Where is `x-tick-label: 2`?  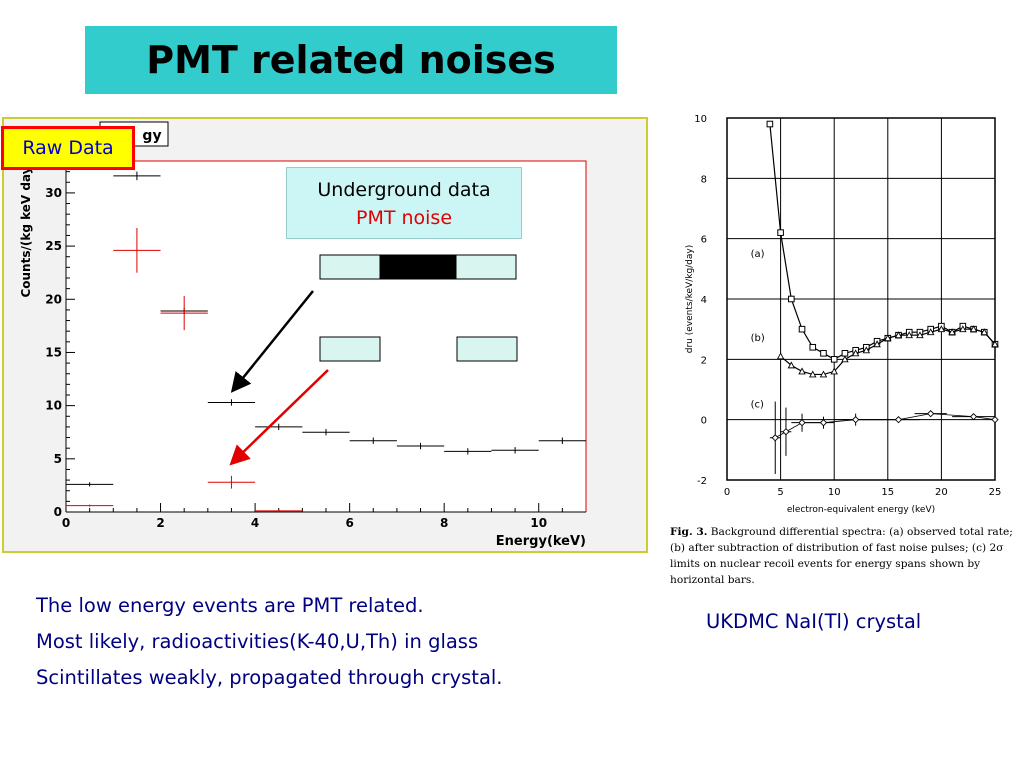
x-tick-label: 2 is located at coordinates (160, 523).